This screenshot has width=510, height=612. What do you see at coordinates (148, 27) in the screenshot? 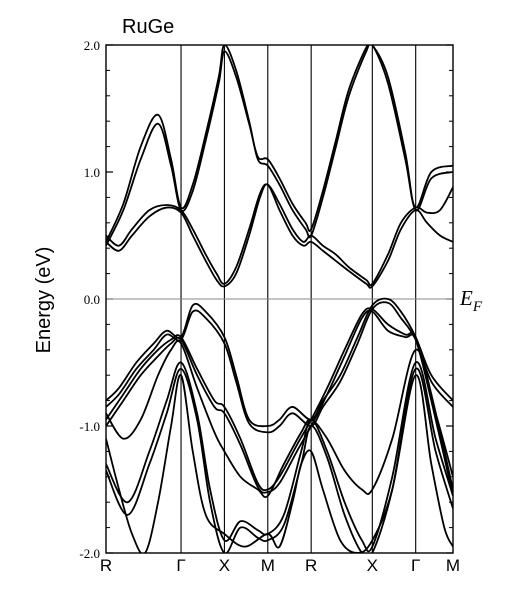
I see `chart-title: RuGe` at bounding box center [148, 27].